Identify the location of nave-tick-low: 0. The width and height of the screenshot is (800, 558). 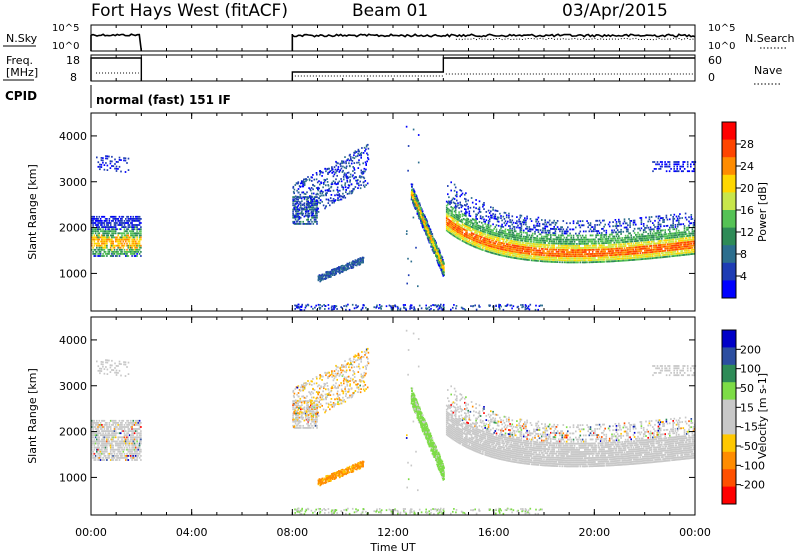
(711, 77).